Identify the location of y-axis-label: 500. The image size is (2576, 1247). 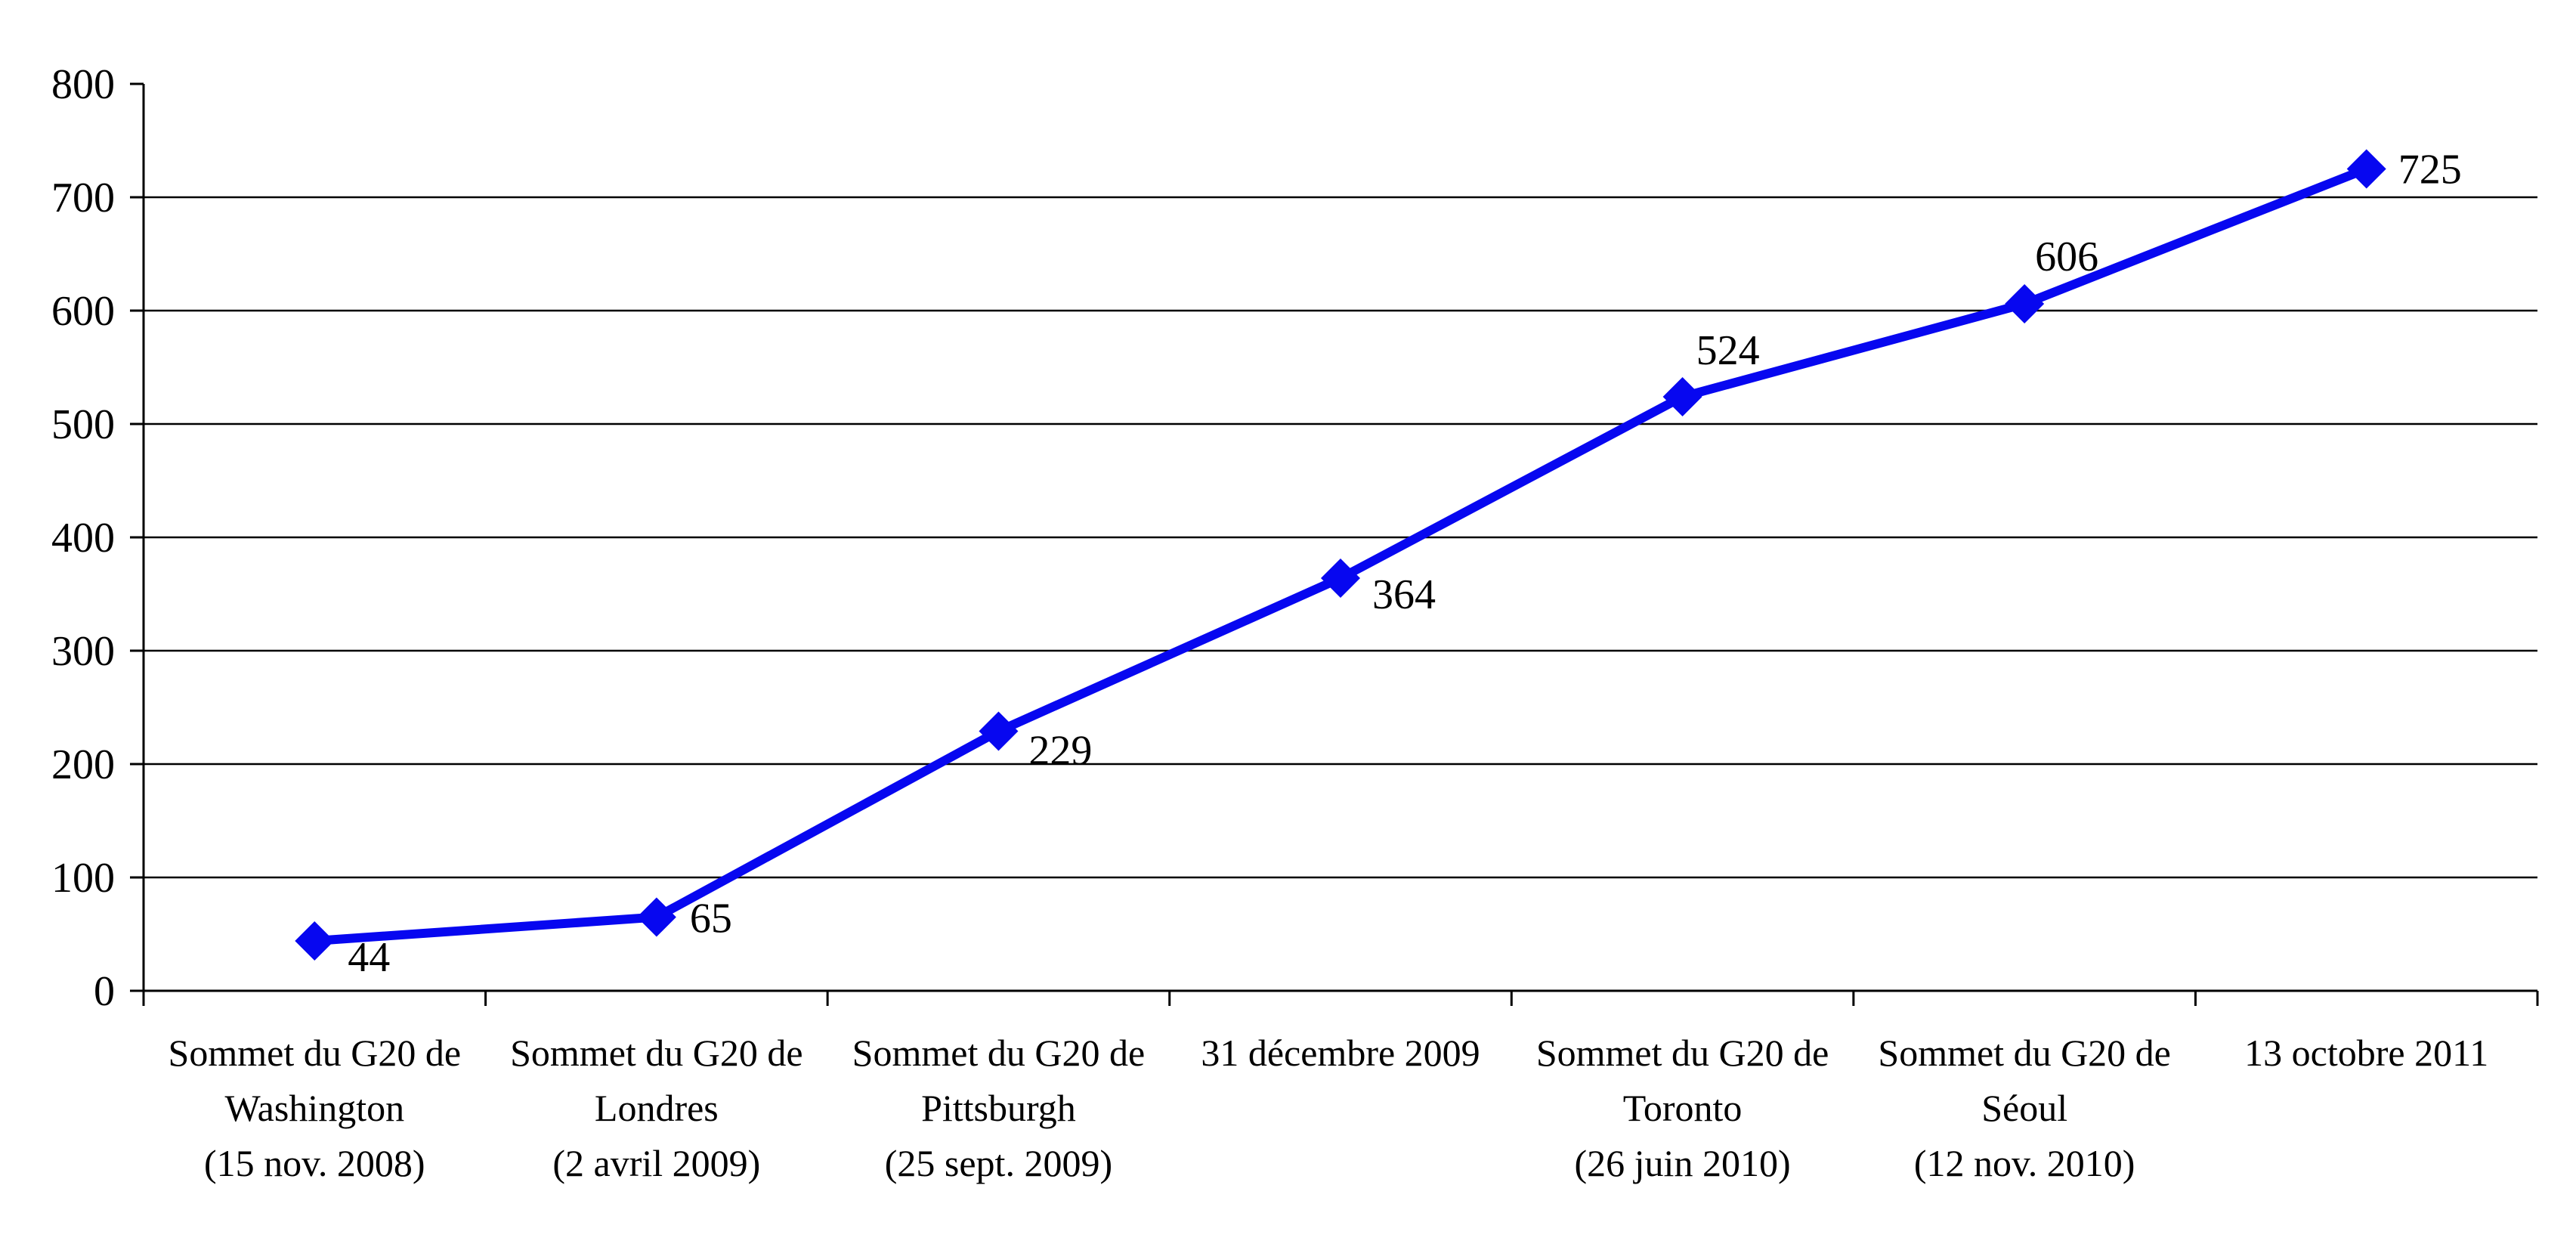
(83, 424).